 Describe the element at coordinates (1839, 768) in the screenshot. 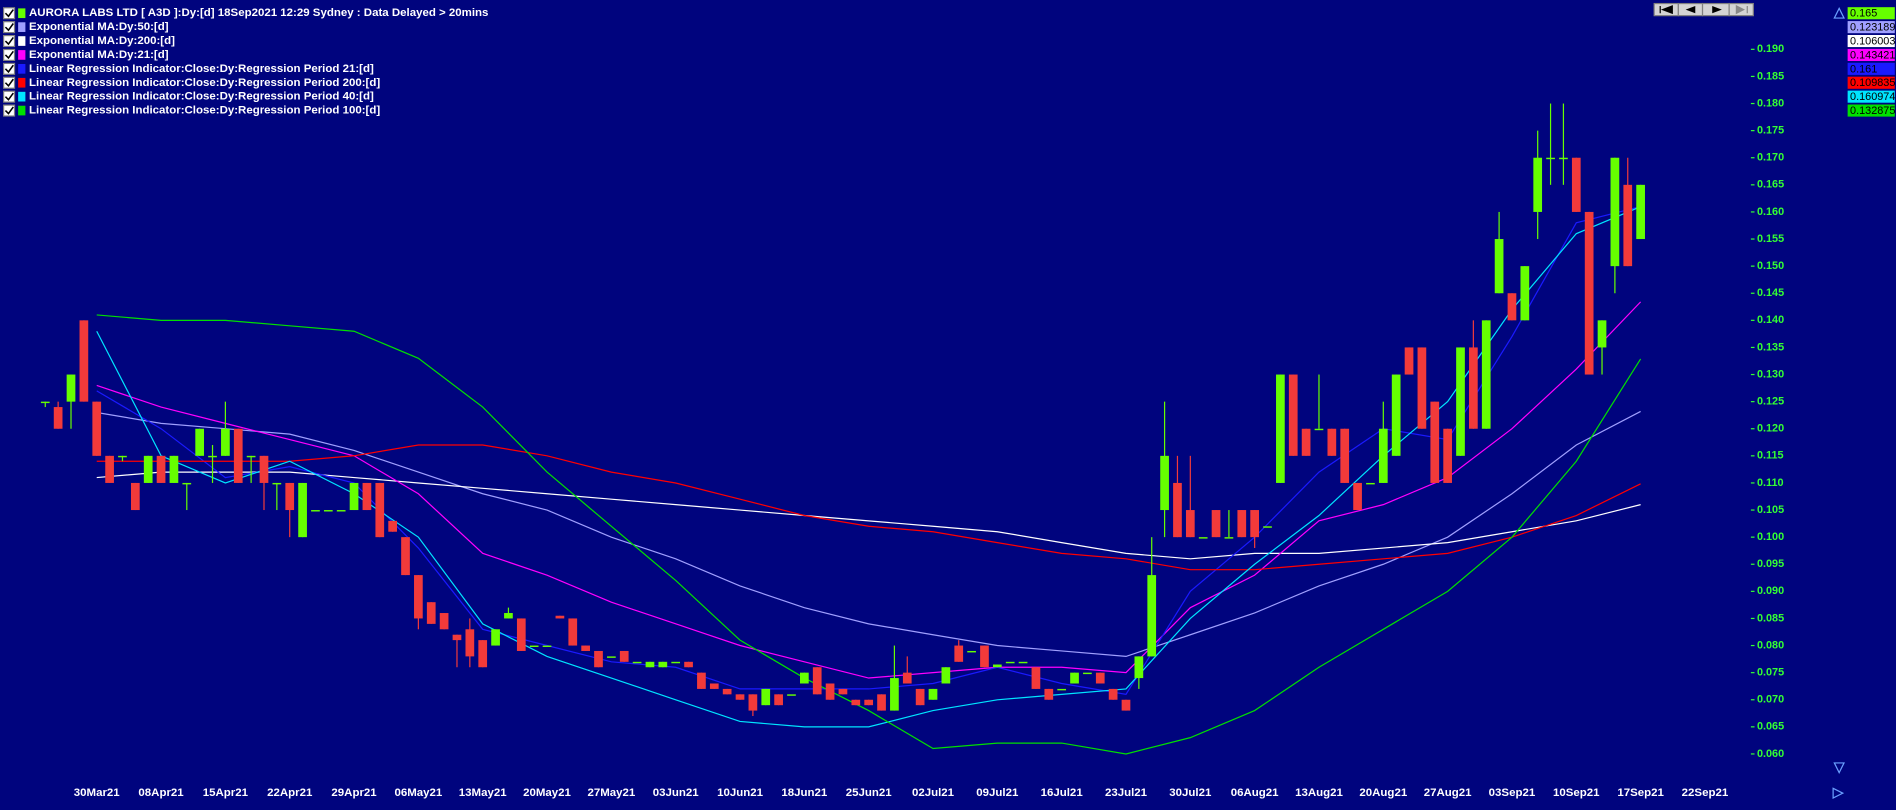

I see `scroll-down-arrow` at that location.